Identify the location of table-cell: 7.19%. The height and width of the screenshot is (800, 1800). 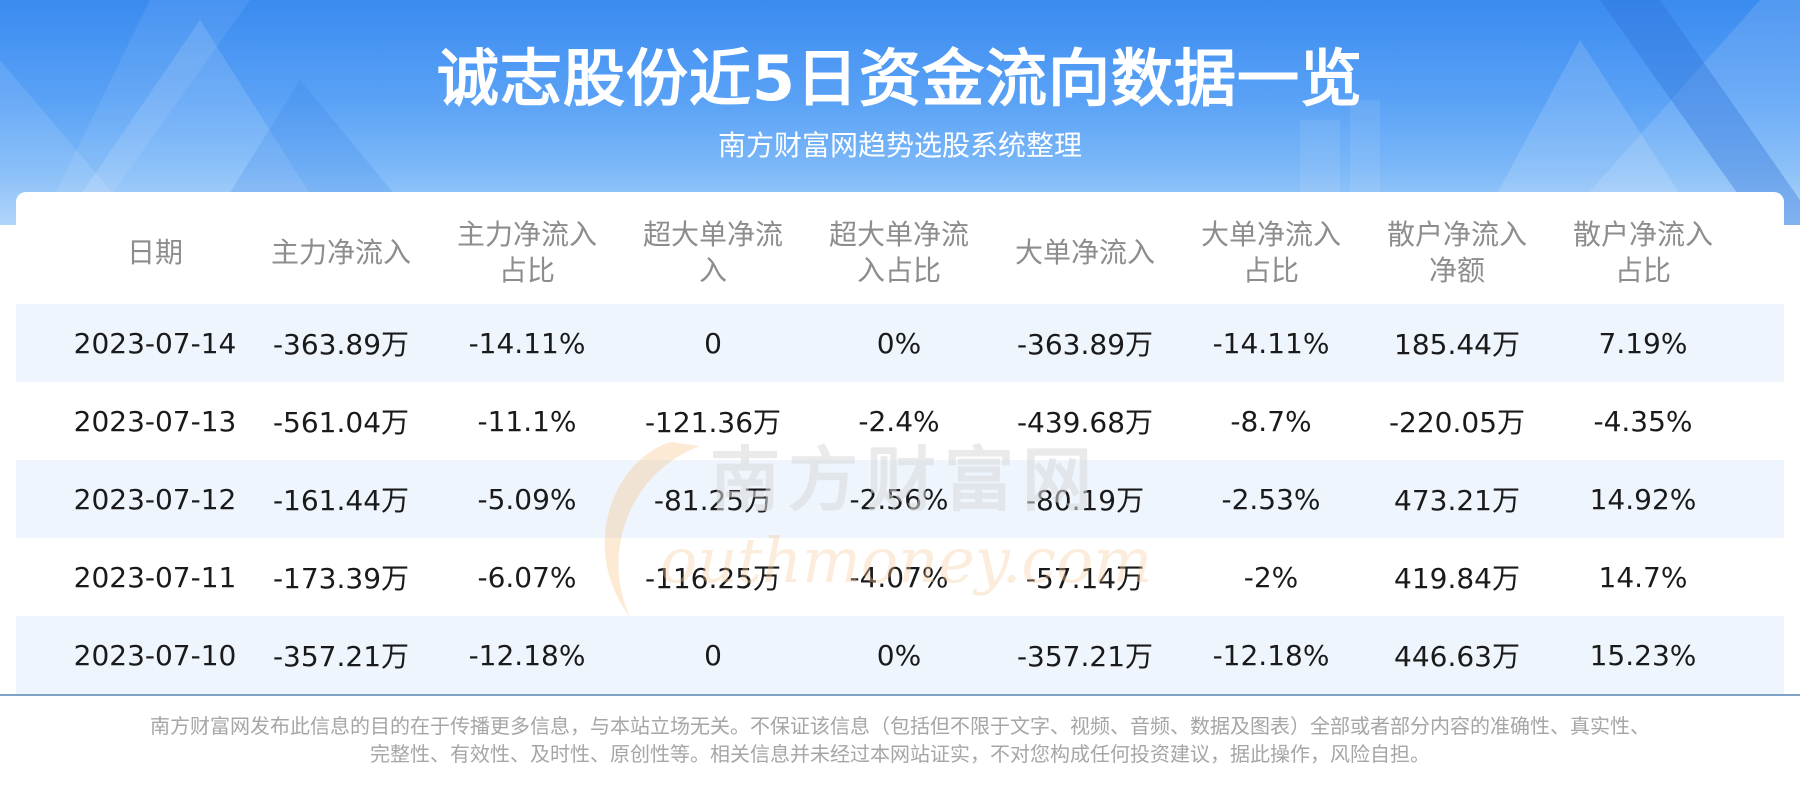
(1643, 343).